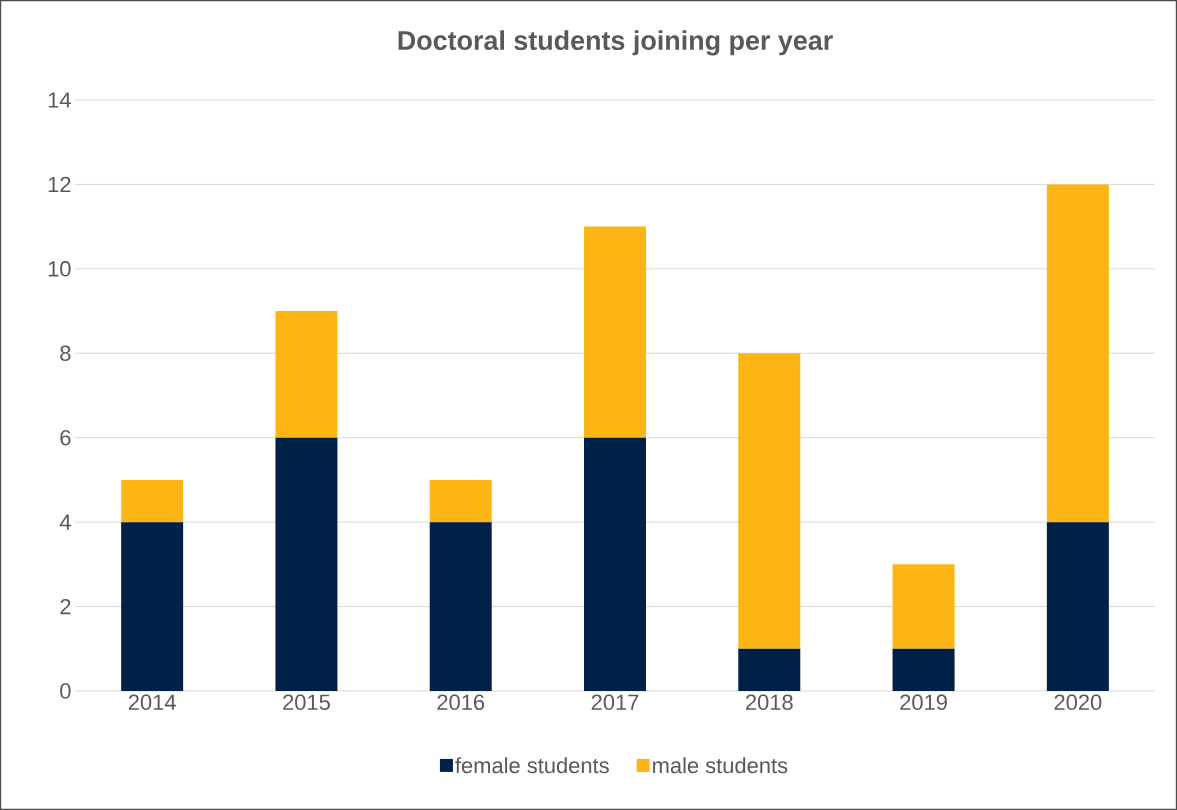 The width and height of the screenshot is (1177, 810). What do you see at coordinates (1078, 702) in the screenshot?
I see `x-tick-label: 2020` at bounding box center [1078, 702].